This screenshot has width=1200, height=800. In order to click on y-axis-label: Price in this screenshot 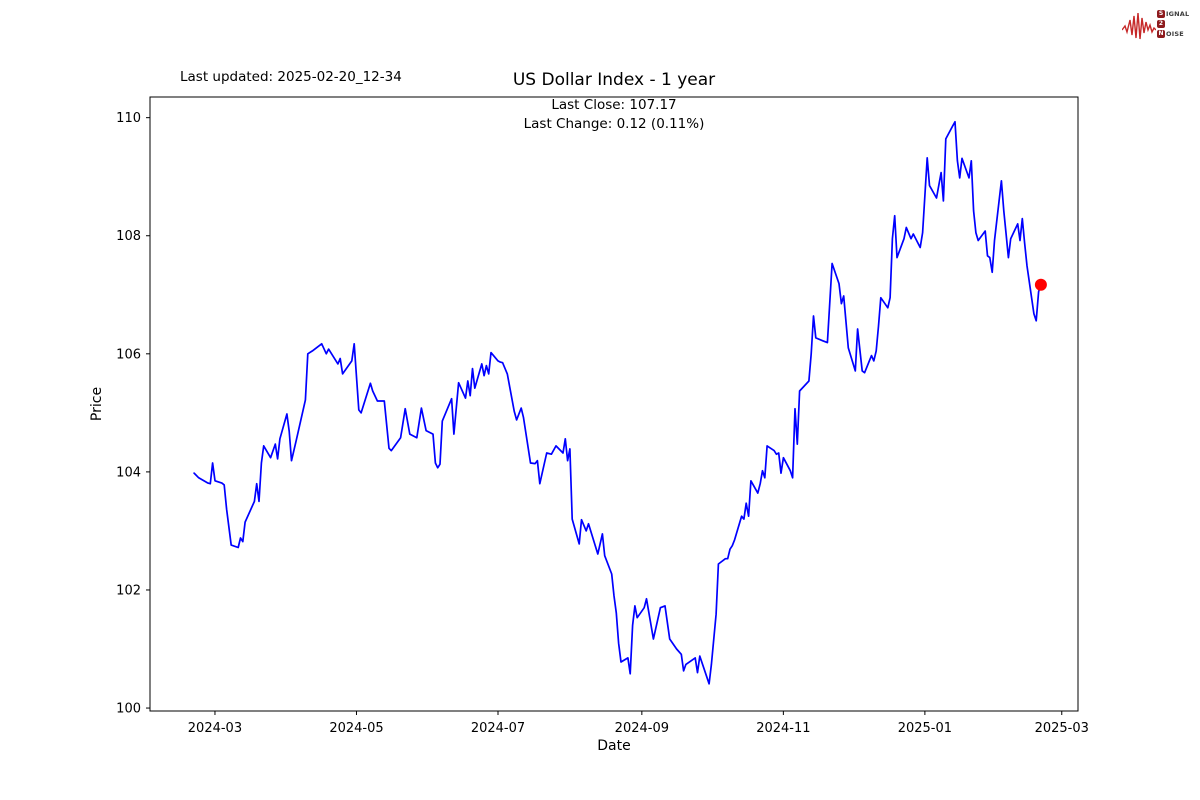, I will do `click(97, 404)`.